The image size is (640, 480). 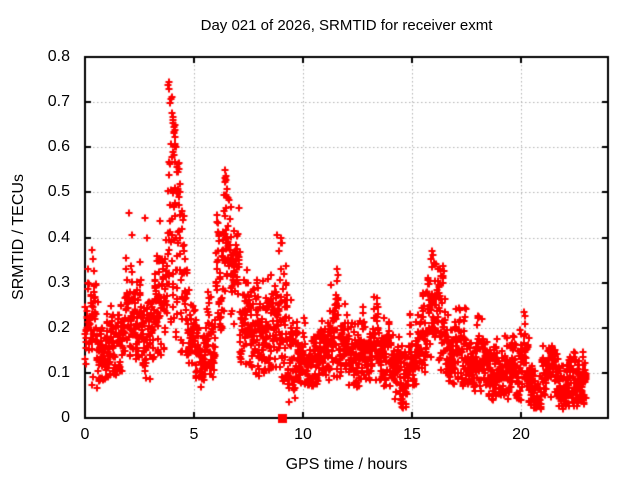 I want to click on y-tick-label: 0.3, so click(x=58, y=282).